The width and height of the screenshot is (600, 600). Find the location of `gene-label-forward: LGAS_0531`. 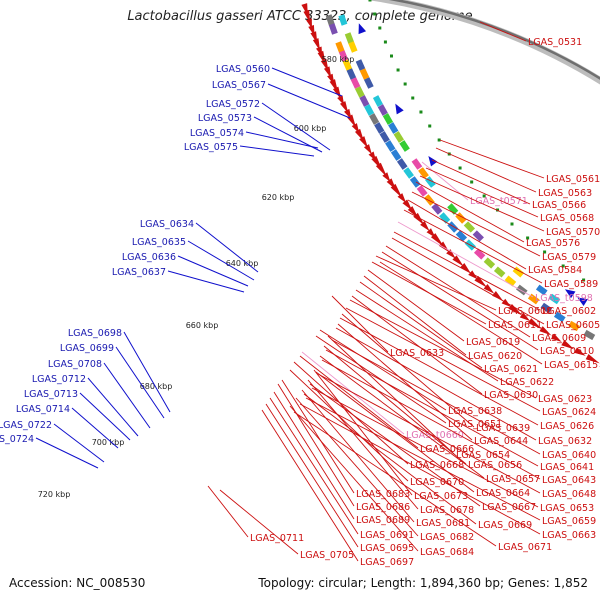

gene-label-forward: LGAS_0531 is located at coordinates (555, 42).